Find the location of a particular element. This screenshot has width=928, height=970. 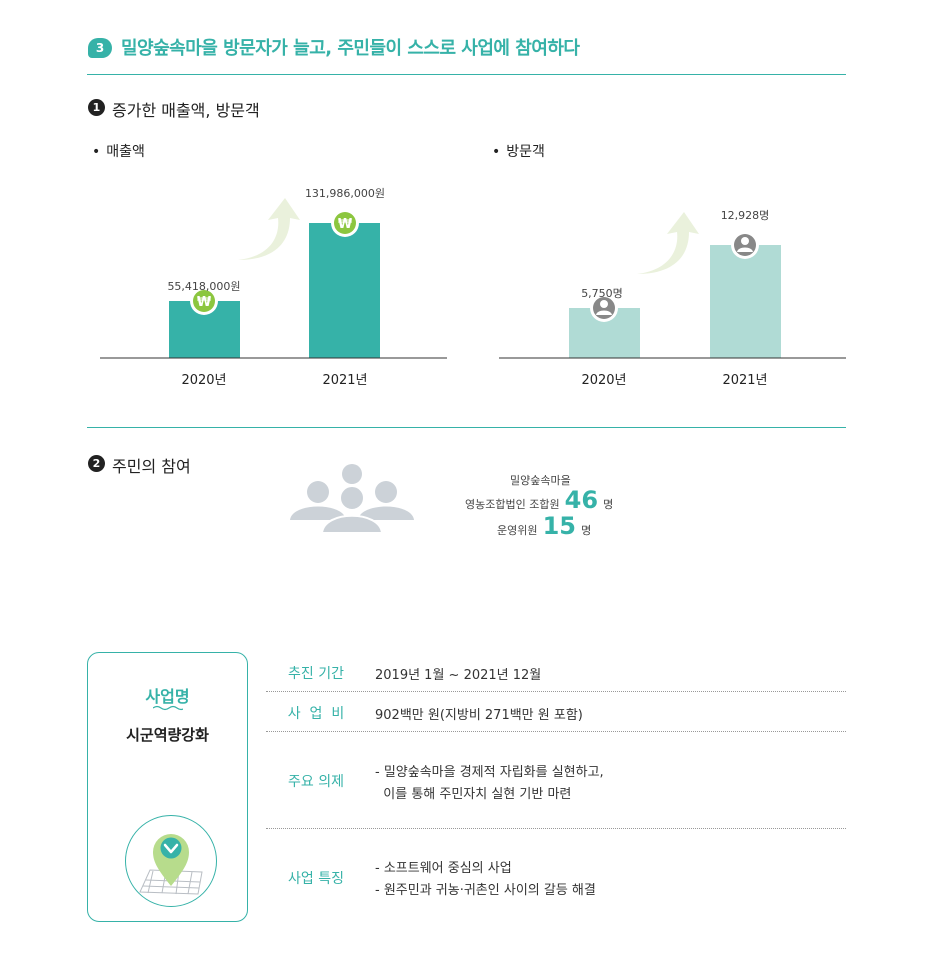

members-unit: 명 is located at coordinates (608, 504).